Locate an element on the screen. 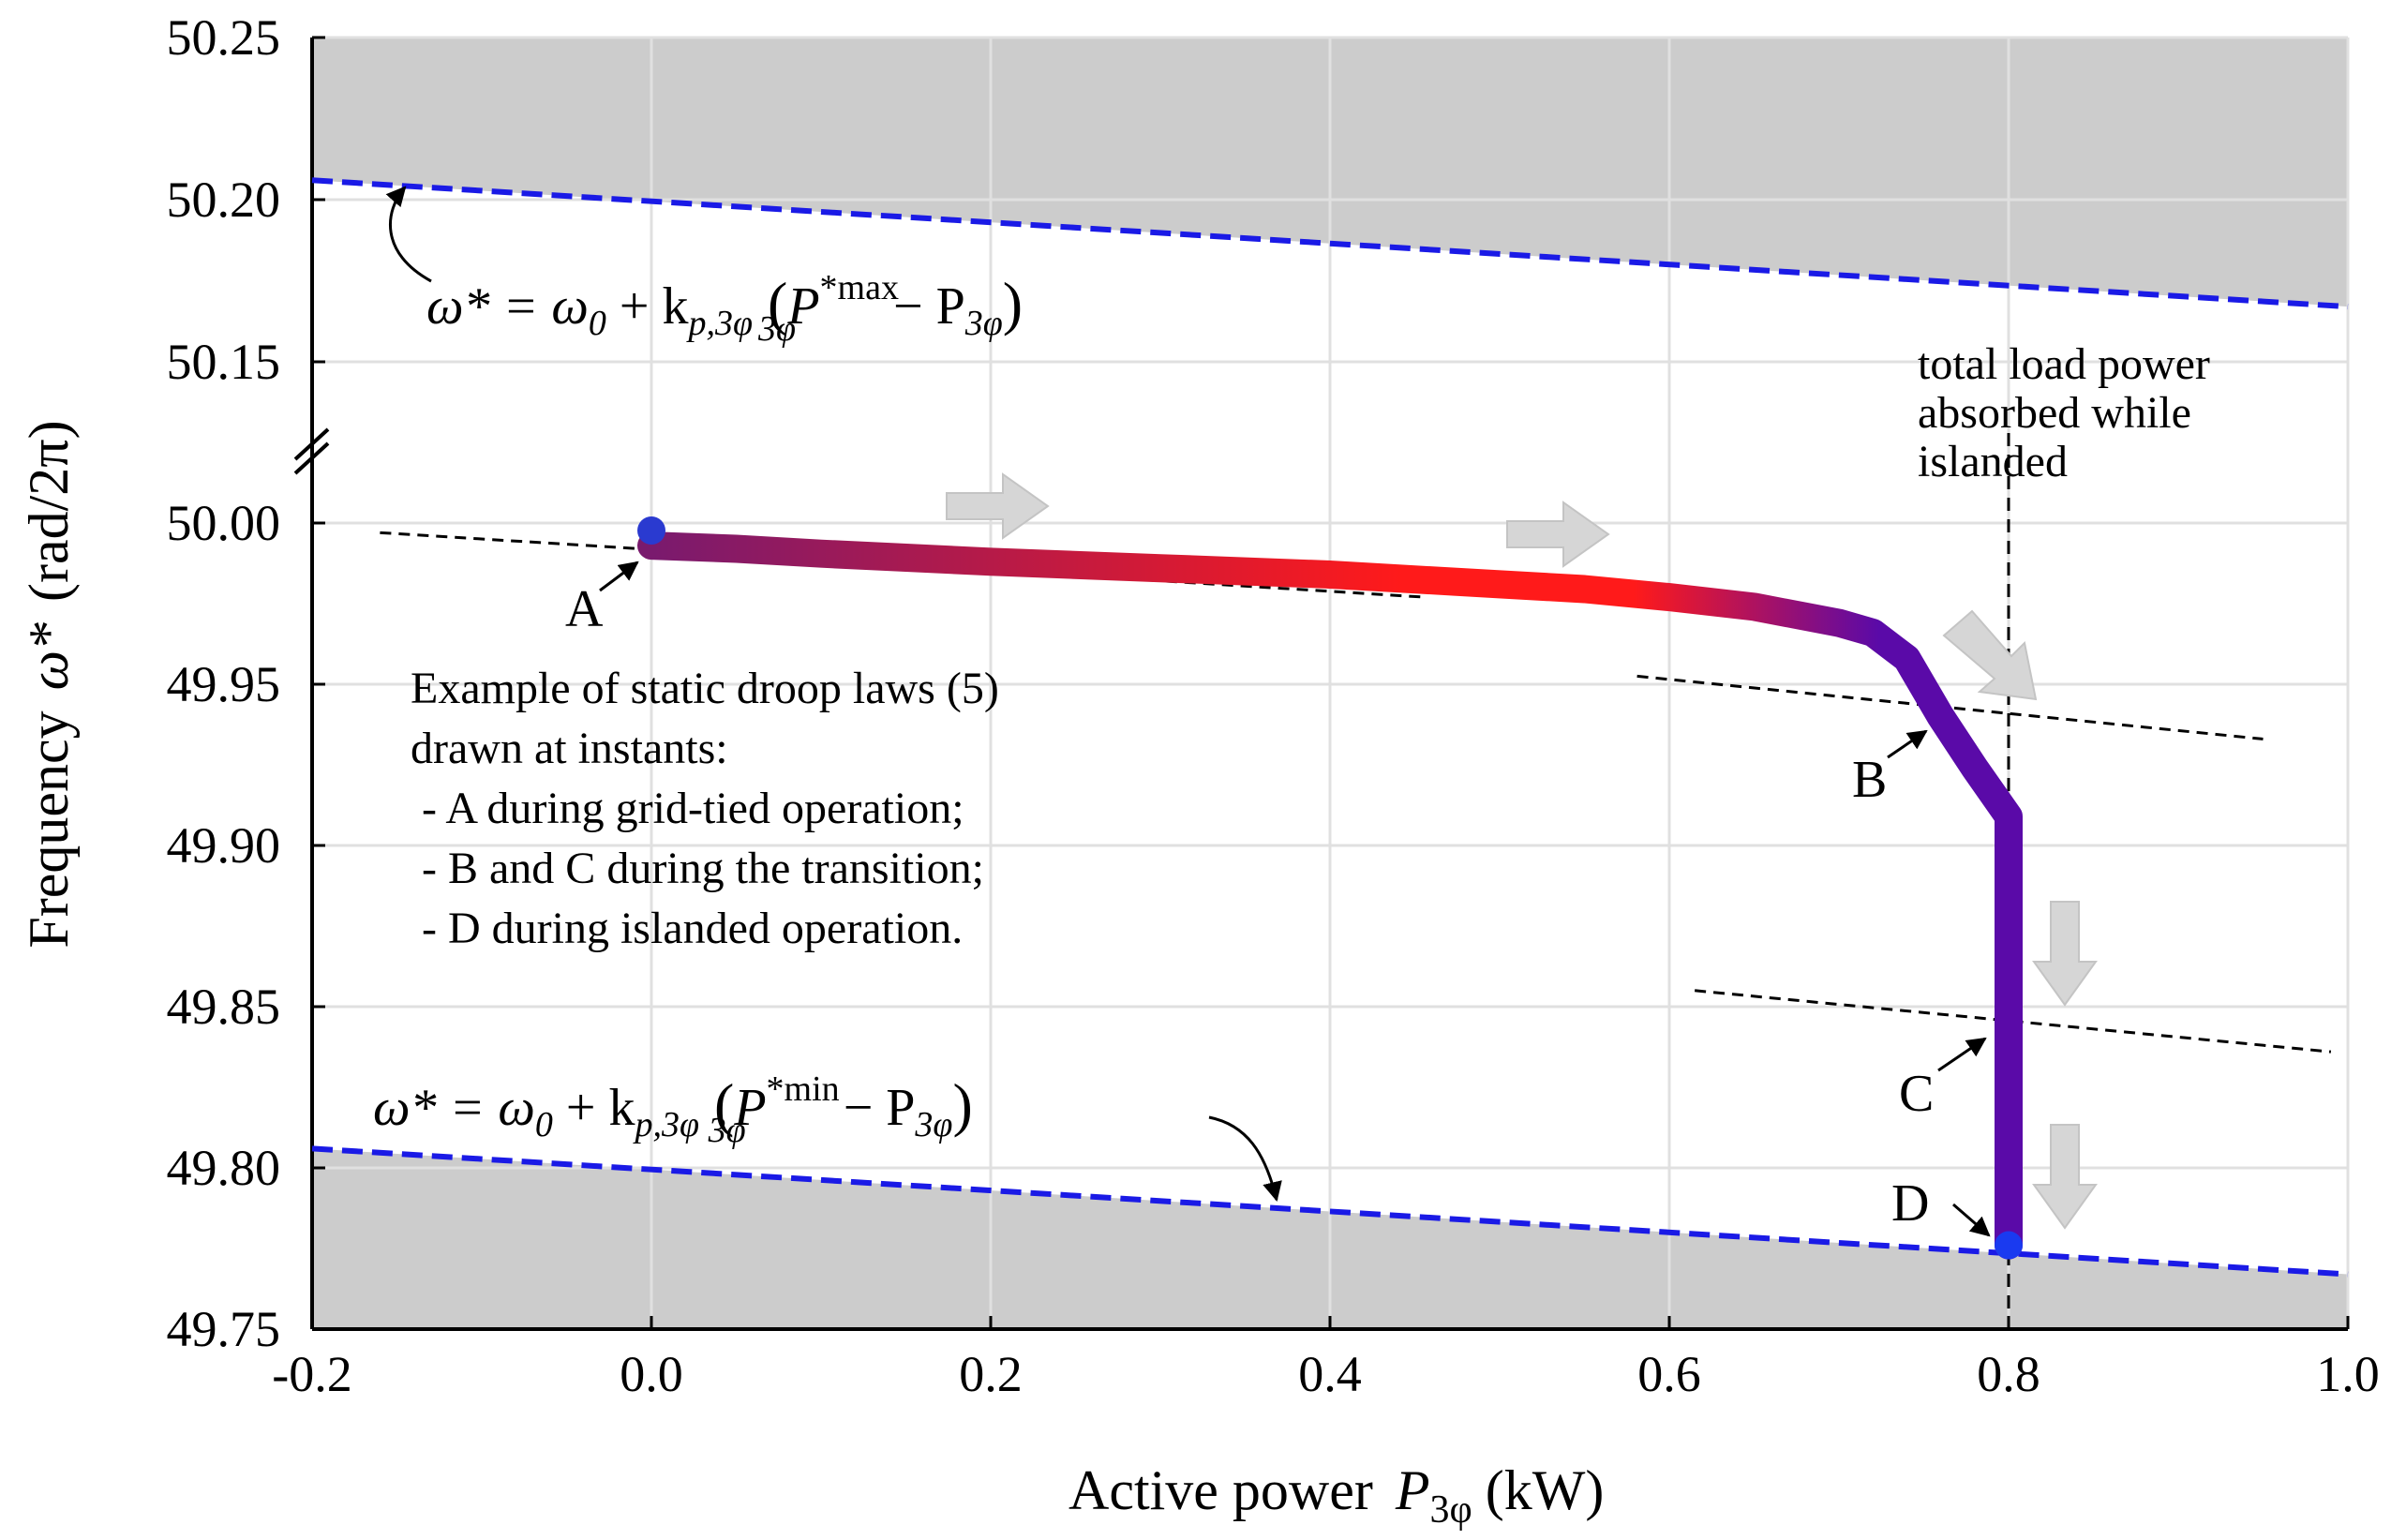 The height and width of the screenshot is (1540, 2391). axis-break-mark is located at coordinates (311, 451).